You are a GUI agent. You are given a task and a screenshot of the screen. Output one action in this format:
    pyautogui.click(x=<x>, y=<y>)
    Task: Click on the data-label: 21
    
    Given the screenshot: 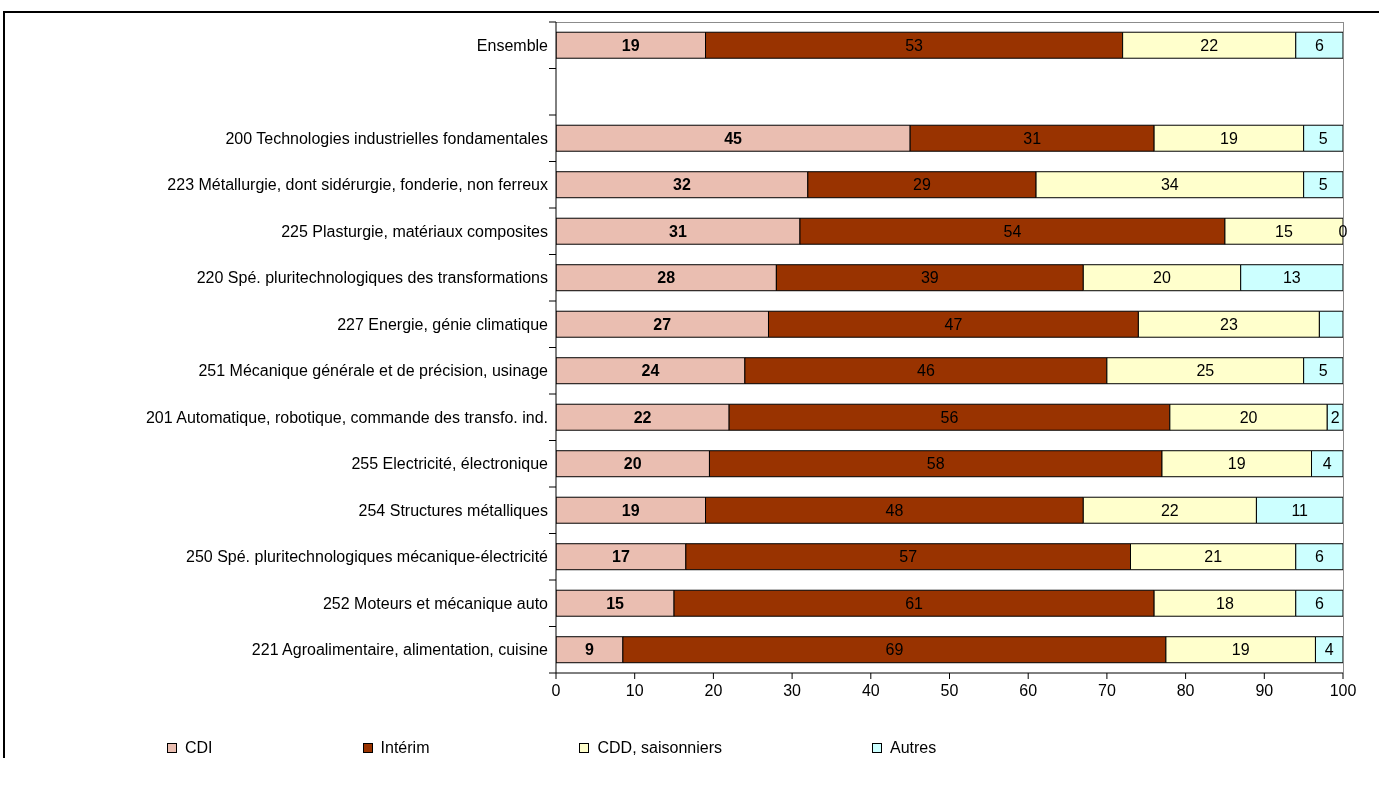 What is the action you would take?
    pyautogui.click(x=1213, y=557)
    